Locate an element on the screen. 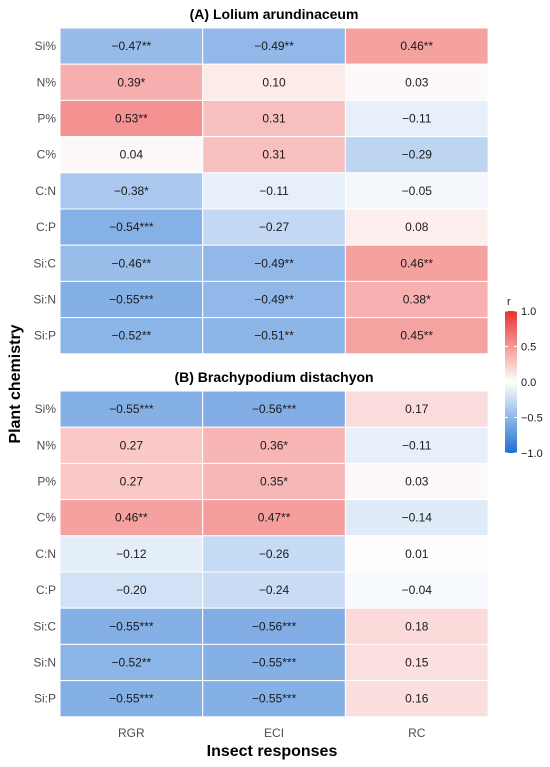 The height and width of the screenshot is (767, 550). cell-label: 0.36* is located at coordinates (274, 445).